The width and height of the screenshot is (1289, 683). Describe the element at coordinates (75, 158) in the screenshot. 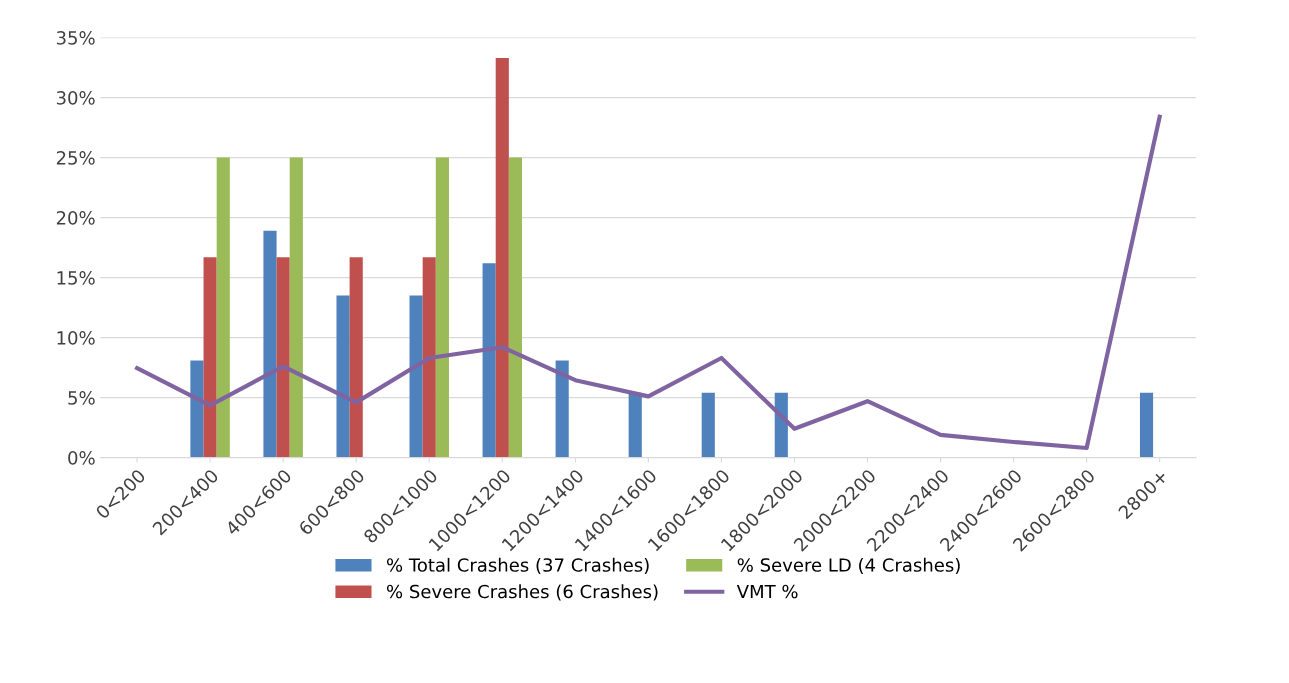

I see `y-tick-label: 25%` at that location.